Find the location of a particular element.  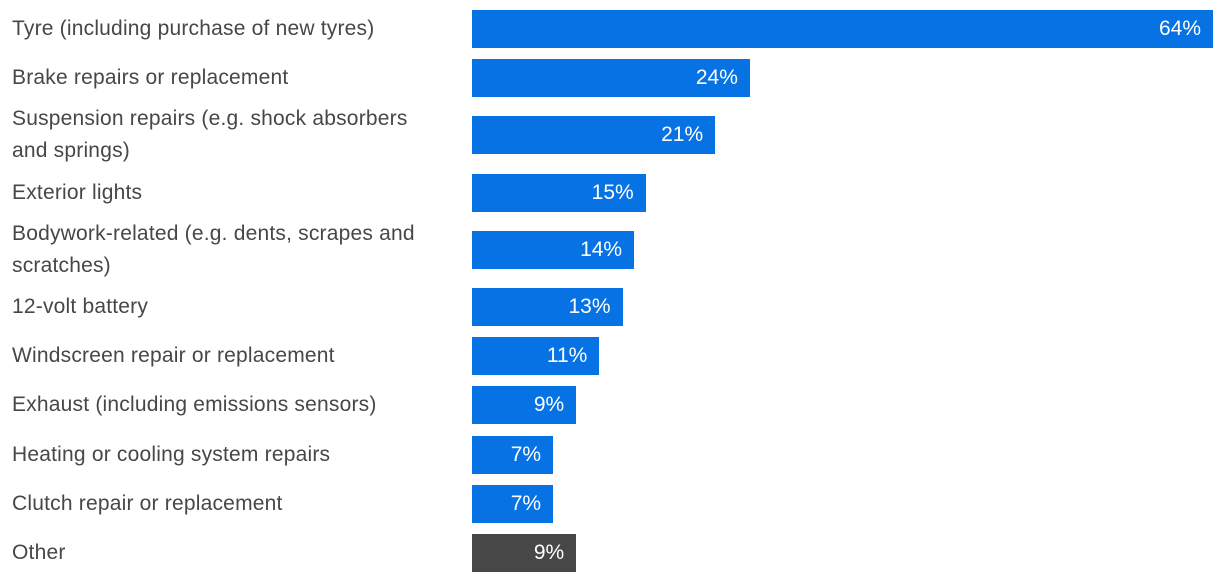

bar-row: Heating or cooling system repairs 7% is located at coordinates (612, 455).